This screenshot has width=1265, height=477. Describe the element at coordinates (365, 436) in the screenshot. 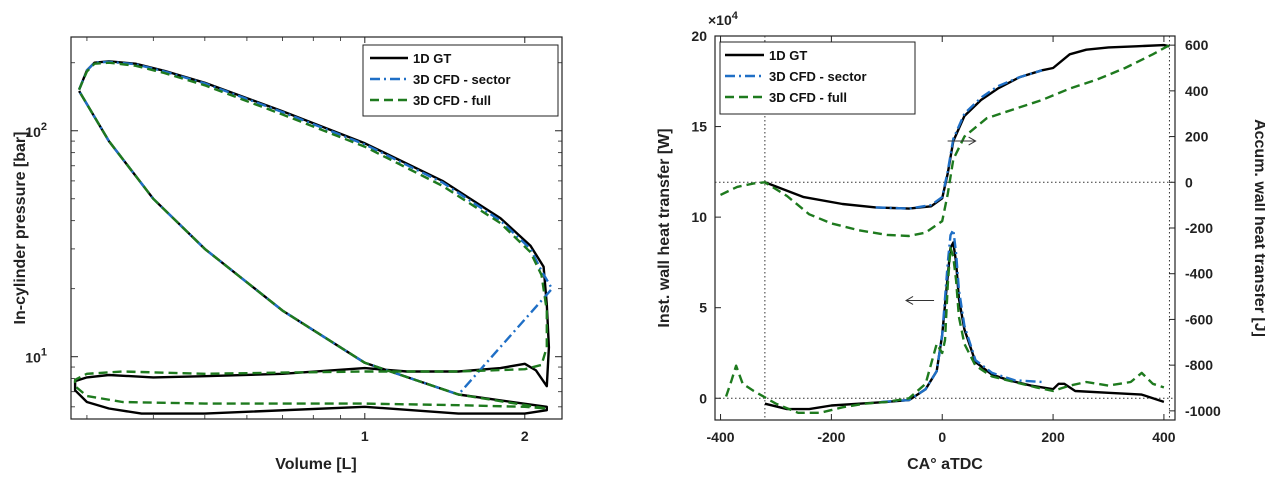

I see `left-x-tick-label: 1` at that location.